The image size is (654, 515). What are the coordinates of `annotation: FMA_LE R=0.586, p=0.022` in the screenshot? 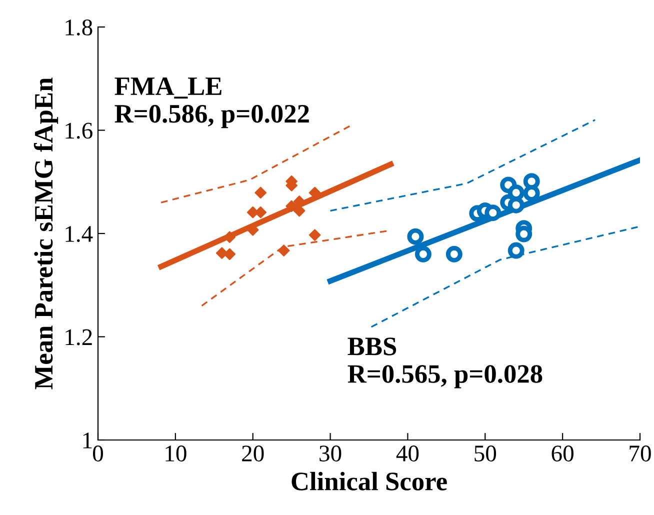 It's located at (211, 102).